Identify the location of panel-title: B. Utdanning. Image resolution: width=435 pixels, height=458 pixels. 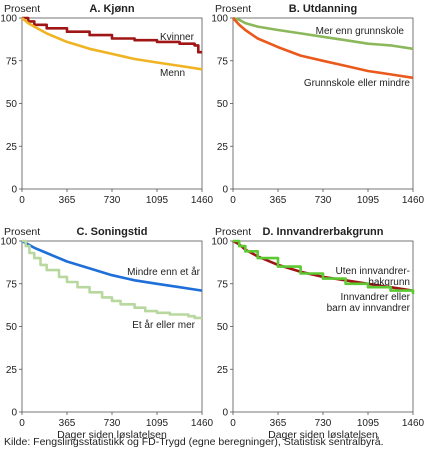
(323, 9).